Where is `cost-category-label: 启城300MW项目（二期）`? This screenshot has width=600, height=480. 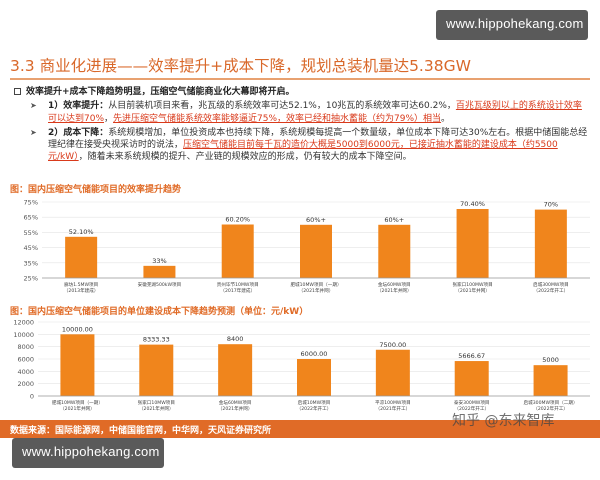
cost-category-label: 启城300MW项目（二期） is located at coordinates (551, 402).